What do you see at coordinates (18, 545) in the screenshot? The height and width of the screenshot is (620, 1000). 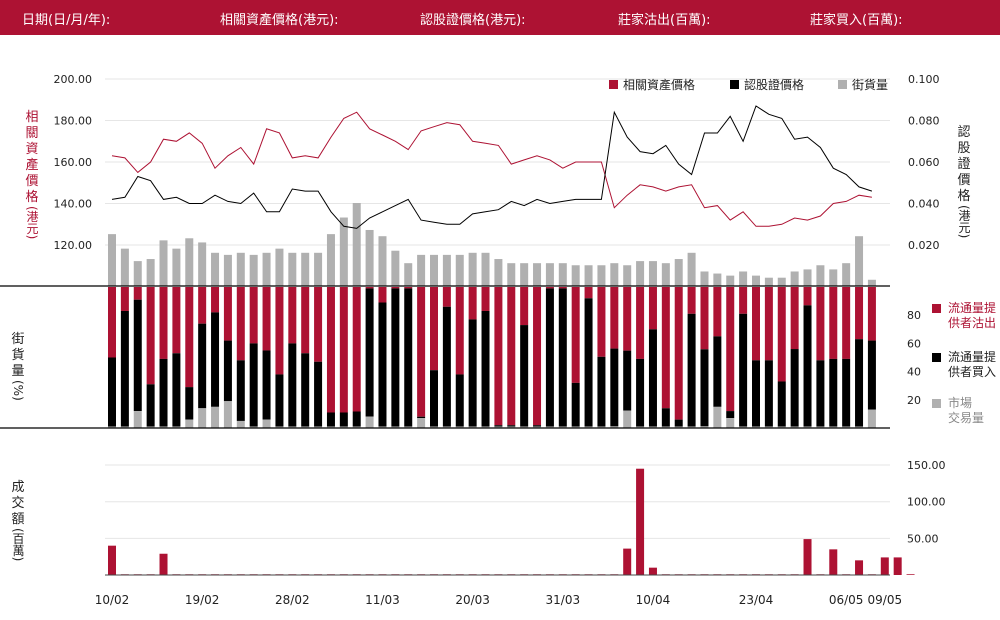 I see `axis-label-char: (百萬)` at bounding box center [18, 545].